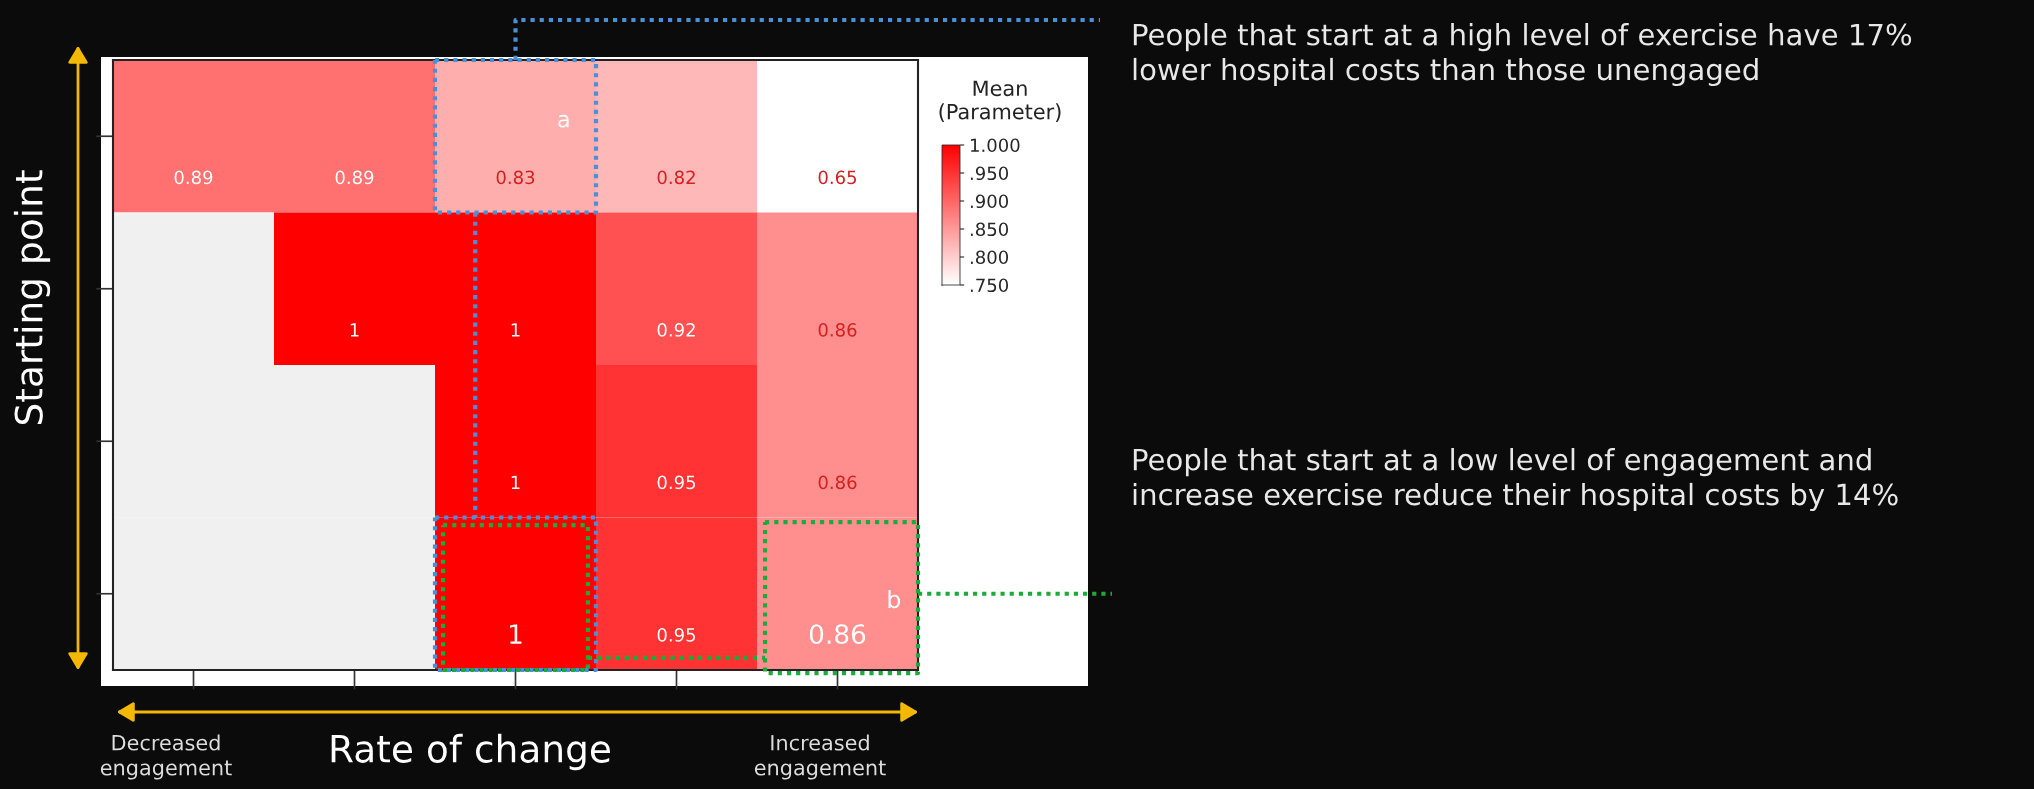 This screenshot has height=789, width=2034. Describe the element at coordinates (989, 257) in the screenshot. I see `color-bar-label: .800` at that location.